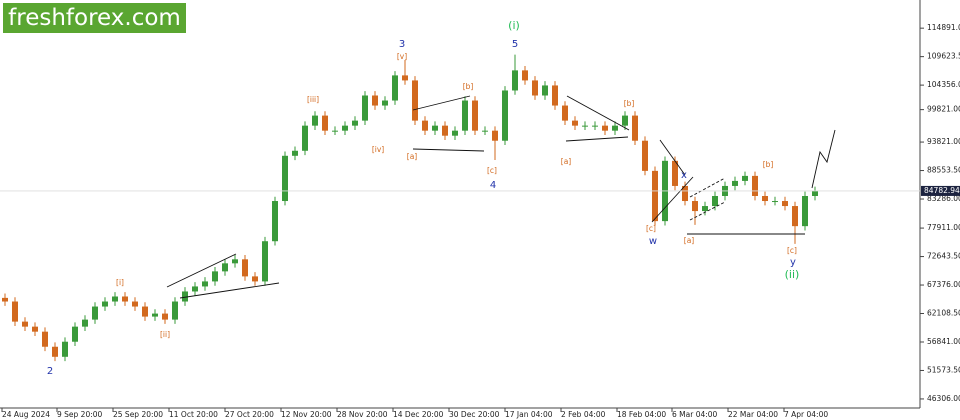 This screenshot has width=960, height=420. Describe the element at coordinates (94, 18) in the screenshot. I see `logo: freshforex.com` at that location.